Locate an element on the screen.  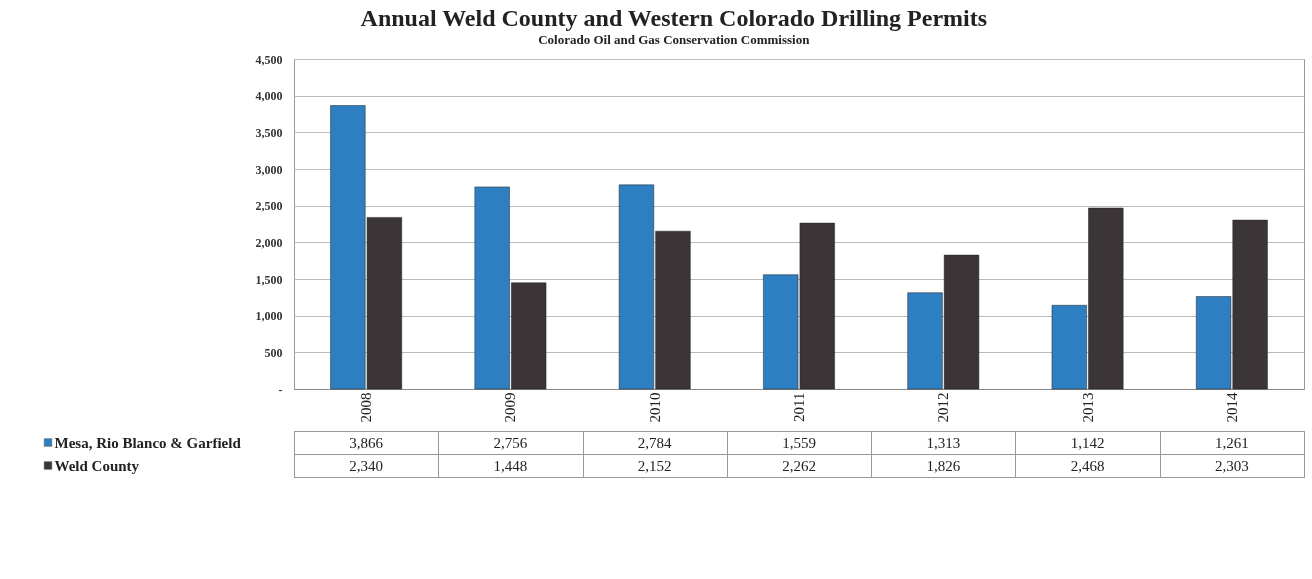
x-tick-label: 2014 is located at coordinates (1231, 407).